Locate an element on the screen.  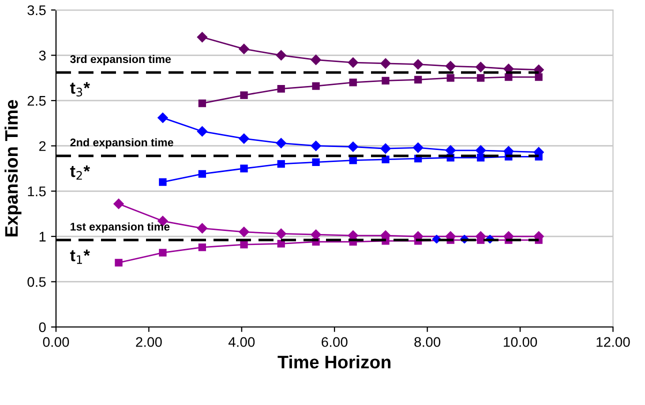
x-tick-label: 6.00 is located at coordinates (335, 342).